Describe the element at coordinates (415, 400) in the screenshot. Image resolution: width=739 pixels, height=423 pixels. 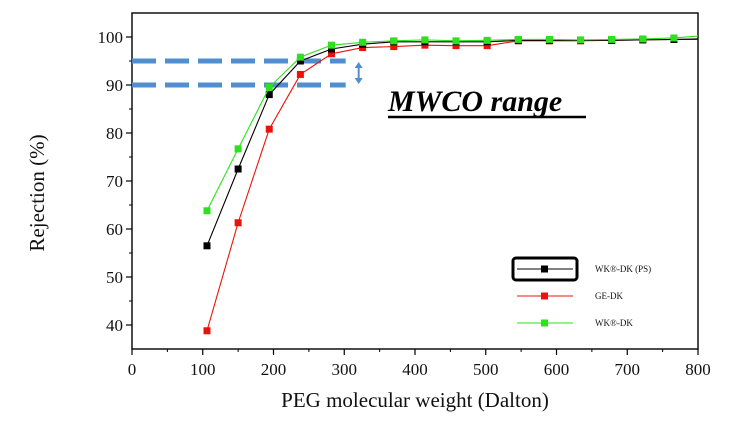
I see `x-axis-title: PEG molecular weight (Dalton)` at that location.